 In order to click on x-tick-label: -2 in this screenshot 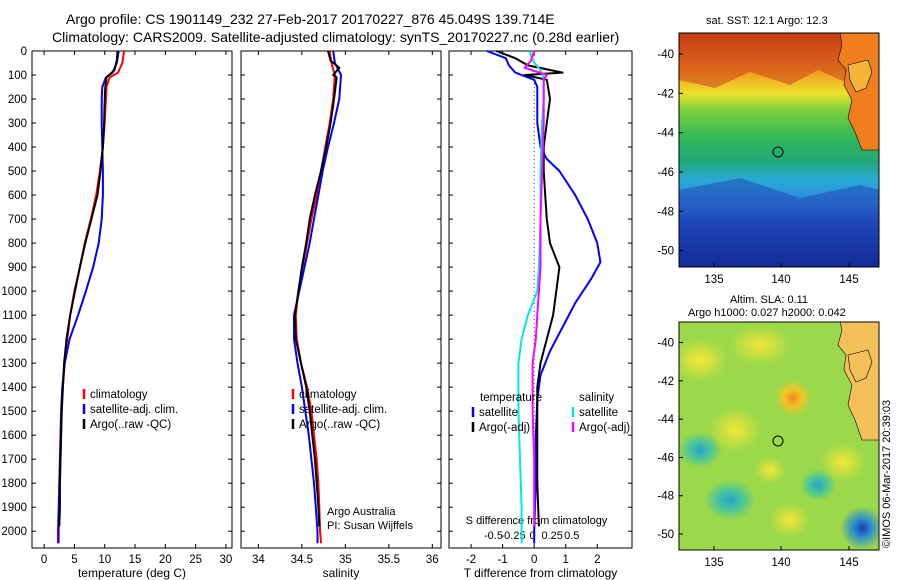, I will do `click(471, 560)`.